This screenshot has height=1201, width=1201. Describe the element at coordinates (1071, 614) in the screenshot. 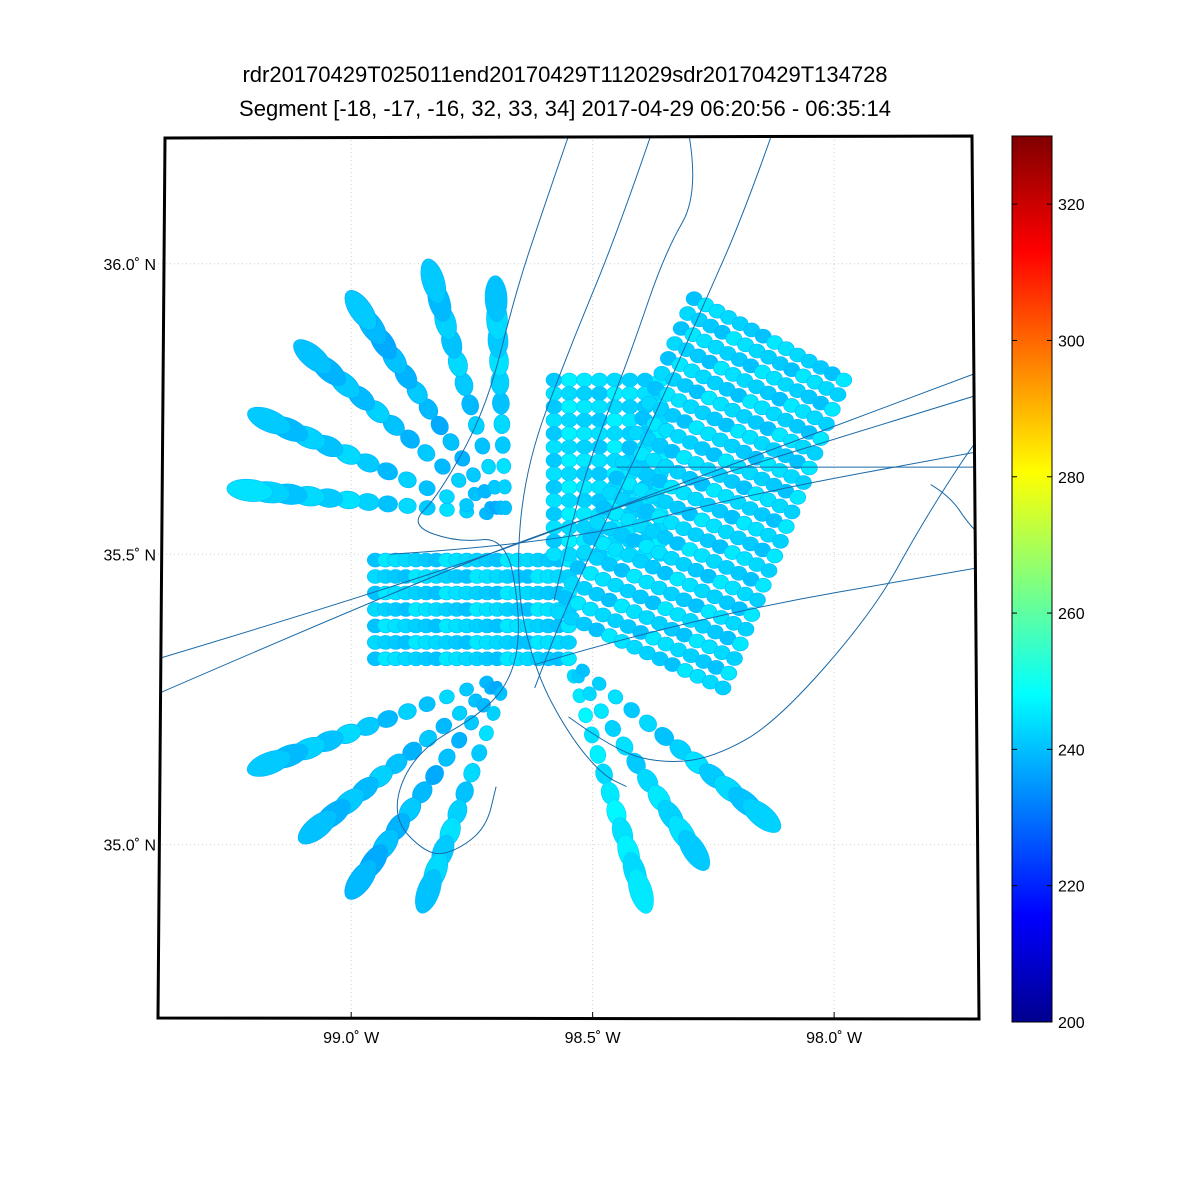

I see `colorbar-tick-label: 260` at that location.